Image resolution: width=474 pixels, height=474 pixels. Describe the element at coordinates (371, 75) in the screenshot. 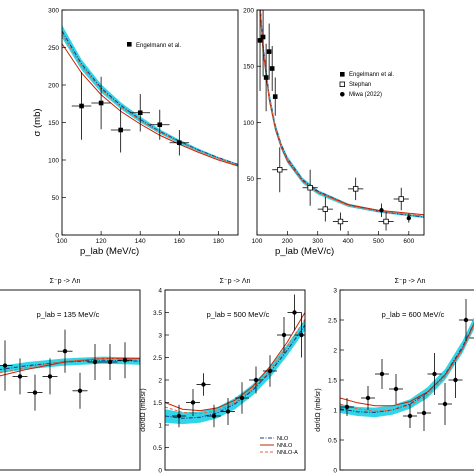

I see `legend-label: Engelmann et al.` at that location.